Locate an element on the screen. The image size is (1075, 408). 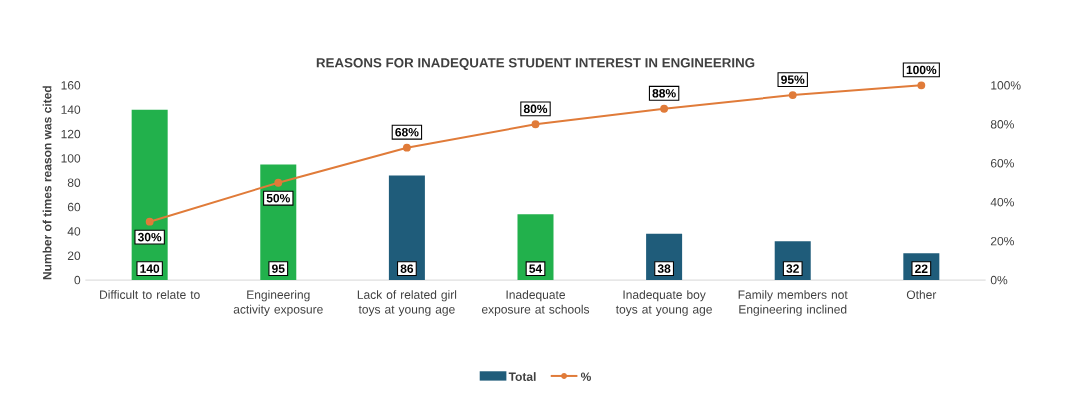
x-tick-label: Engineering activity exposure is located at coordinates (278, 303).